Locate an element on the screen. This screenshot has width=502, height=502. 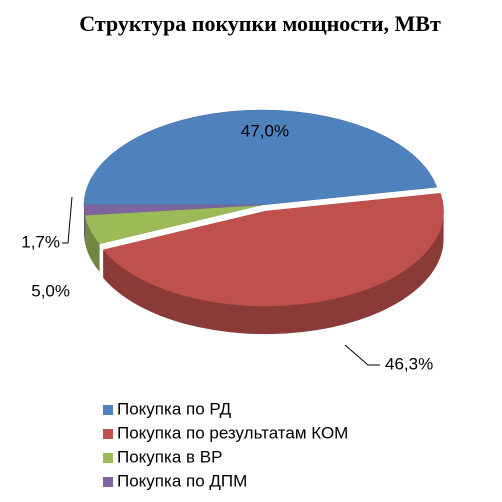
data-label: 1,7% is located at coordinates (40, 241).